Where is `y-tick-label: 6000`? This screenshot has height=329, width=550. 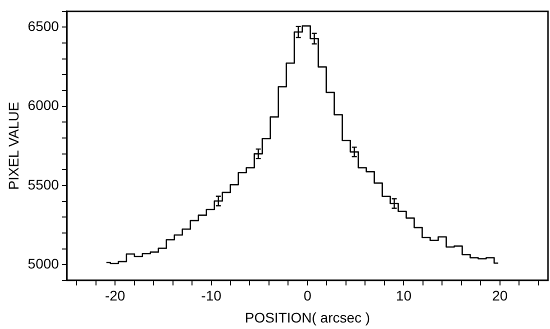 y-tick-label: 6000 is located at coordinates (44, 105).